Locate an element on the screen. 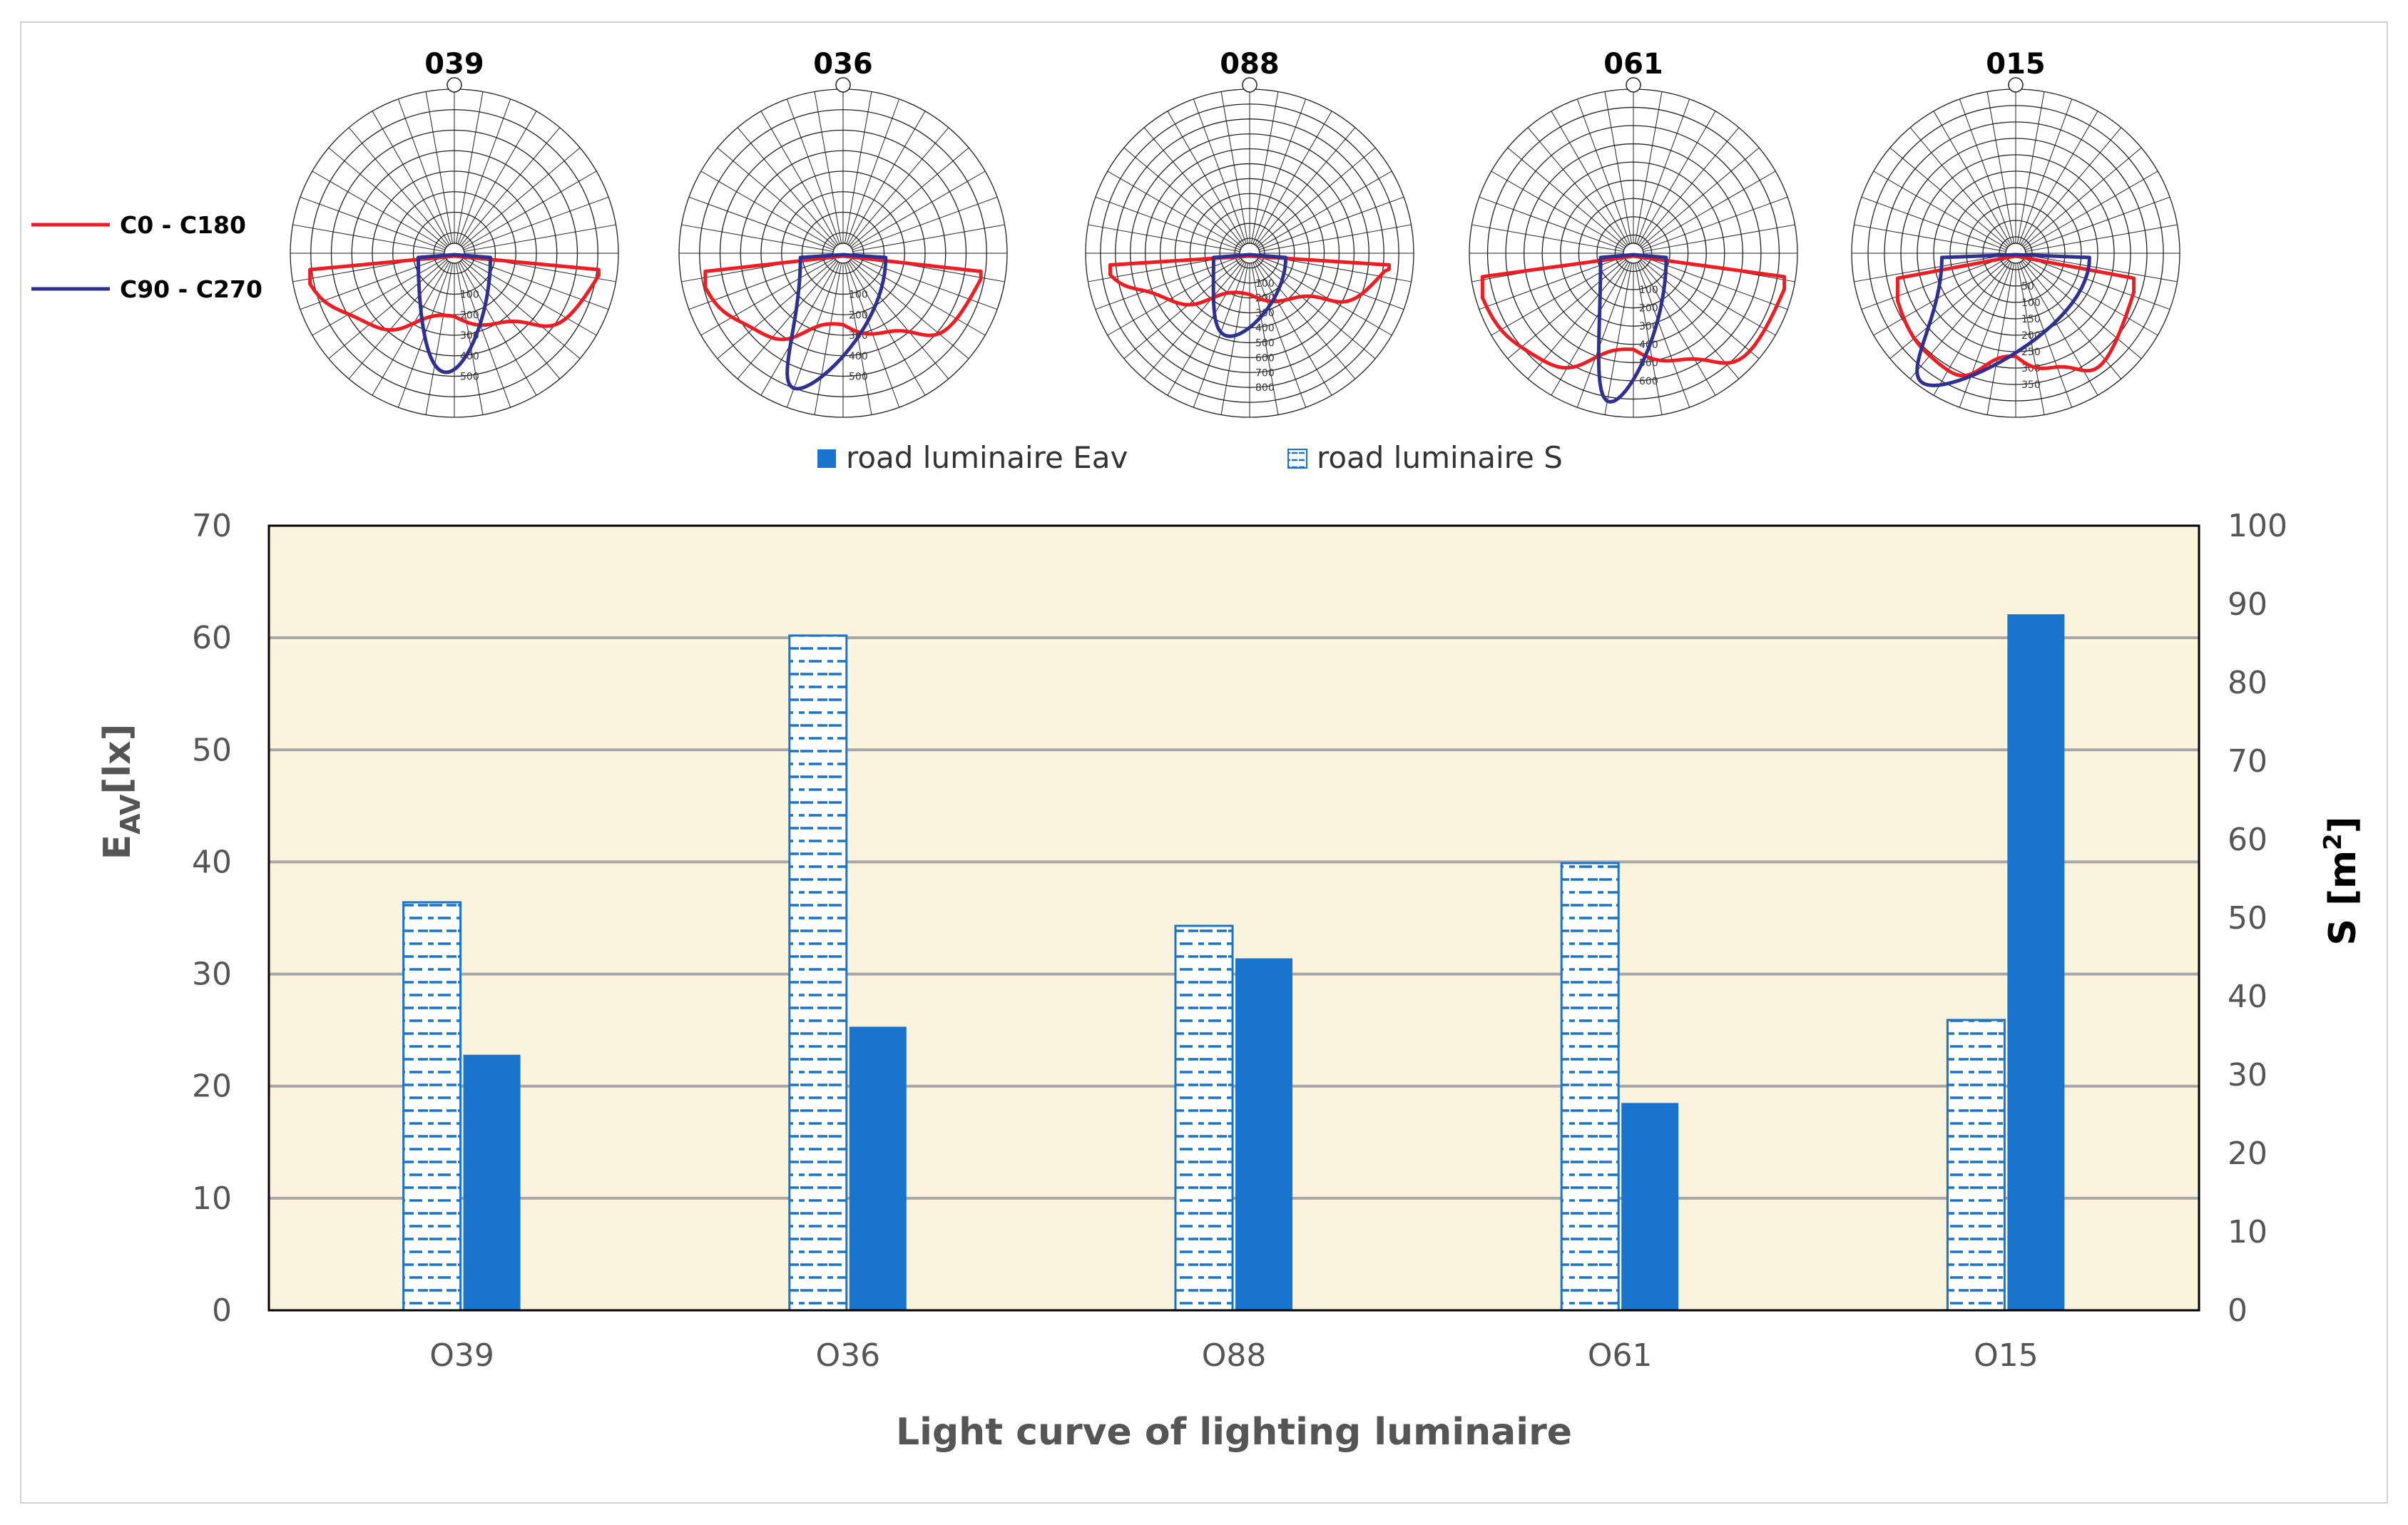  bar-s-o88 is located at coordinates (1204, 1118).